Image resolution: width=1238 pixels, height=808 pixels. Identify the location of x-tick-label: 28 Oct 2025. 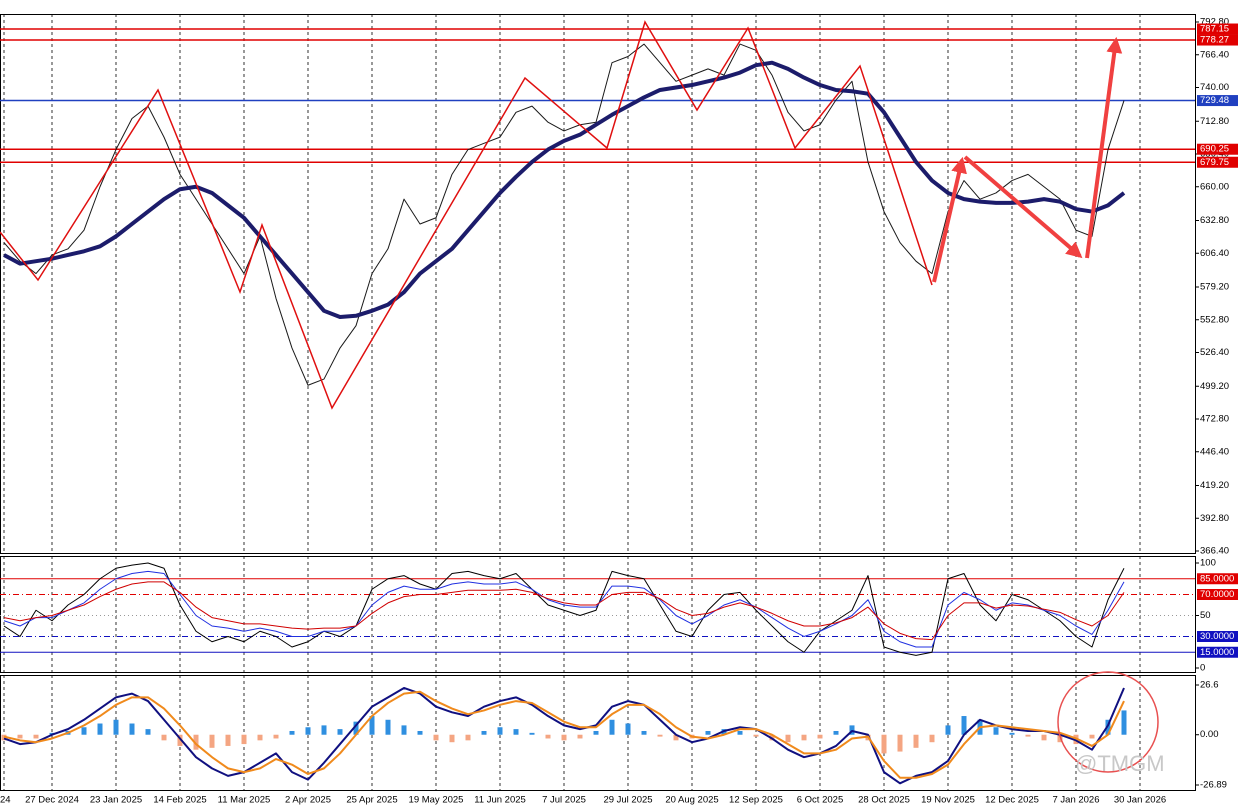
(884, 800).